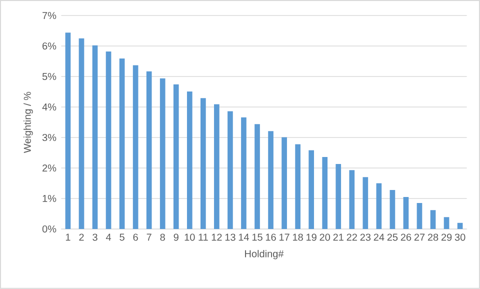 The width and height of the screenshot is (480, 289). Describe the element at coordinates (419, 237) in the screenshot. I see `x-tick-label: 27` at that location.